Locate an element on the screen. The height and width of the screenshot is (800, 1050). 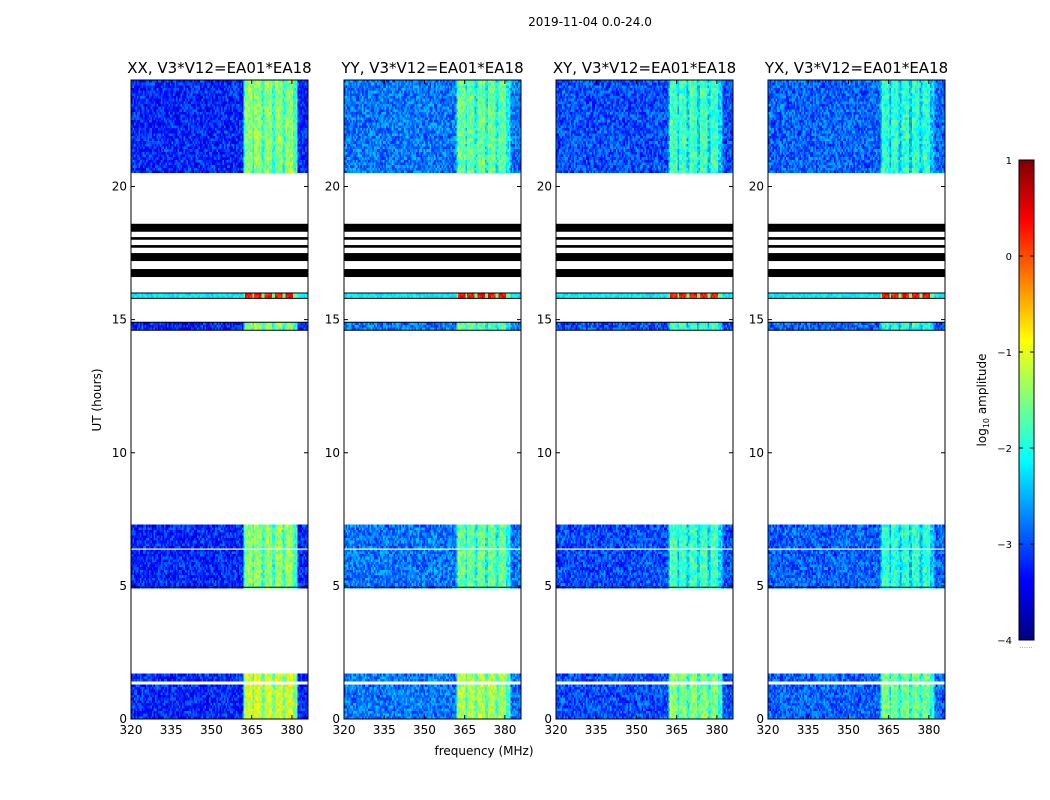
panel-title: XX, V3*V12=EA01*EA18 is located at coordinates (219, 68).